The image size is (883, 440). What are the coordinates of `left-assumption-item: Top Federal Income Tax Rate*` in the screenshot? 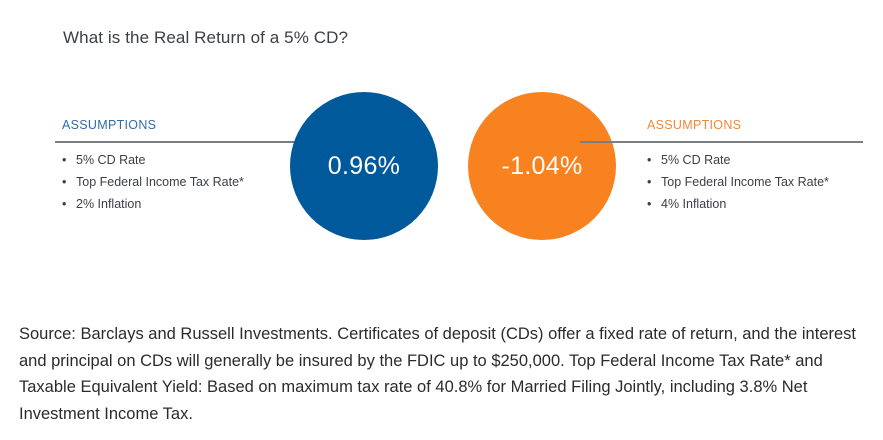 It's located at (153, 185).